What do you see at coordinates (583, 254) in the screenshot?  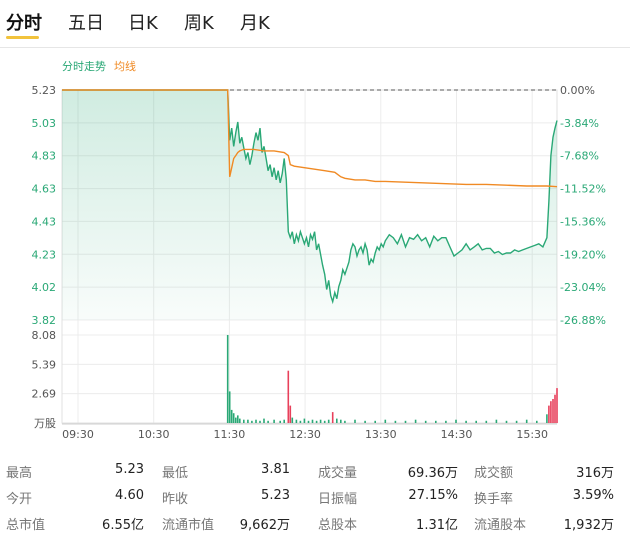 I see `y-tick-right: -19.20%` at bounding box center [583, 254].